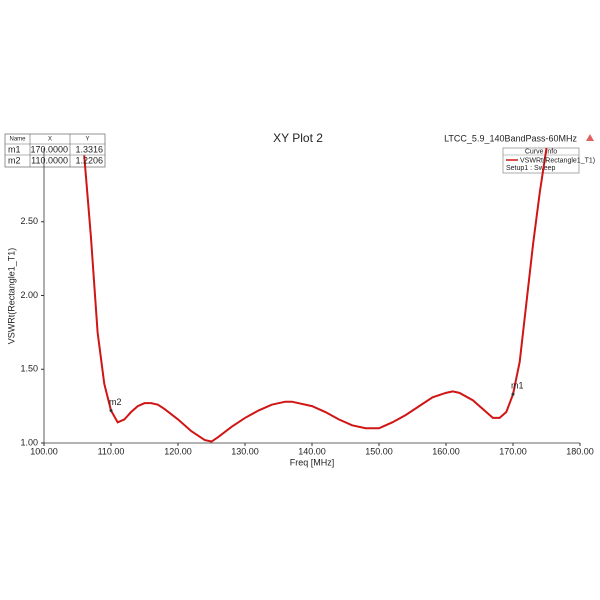 This screenshot has height=600, width=600. I want to click on x-tick-label: 120.00, so click(178, 451).